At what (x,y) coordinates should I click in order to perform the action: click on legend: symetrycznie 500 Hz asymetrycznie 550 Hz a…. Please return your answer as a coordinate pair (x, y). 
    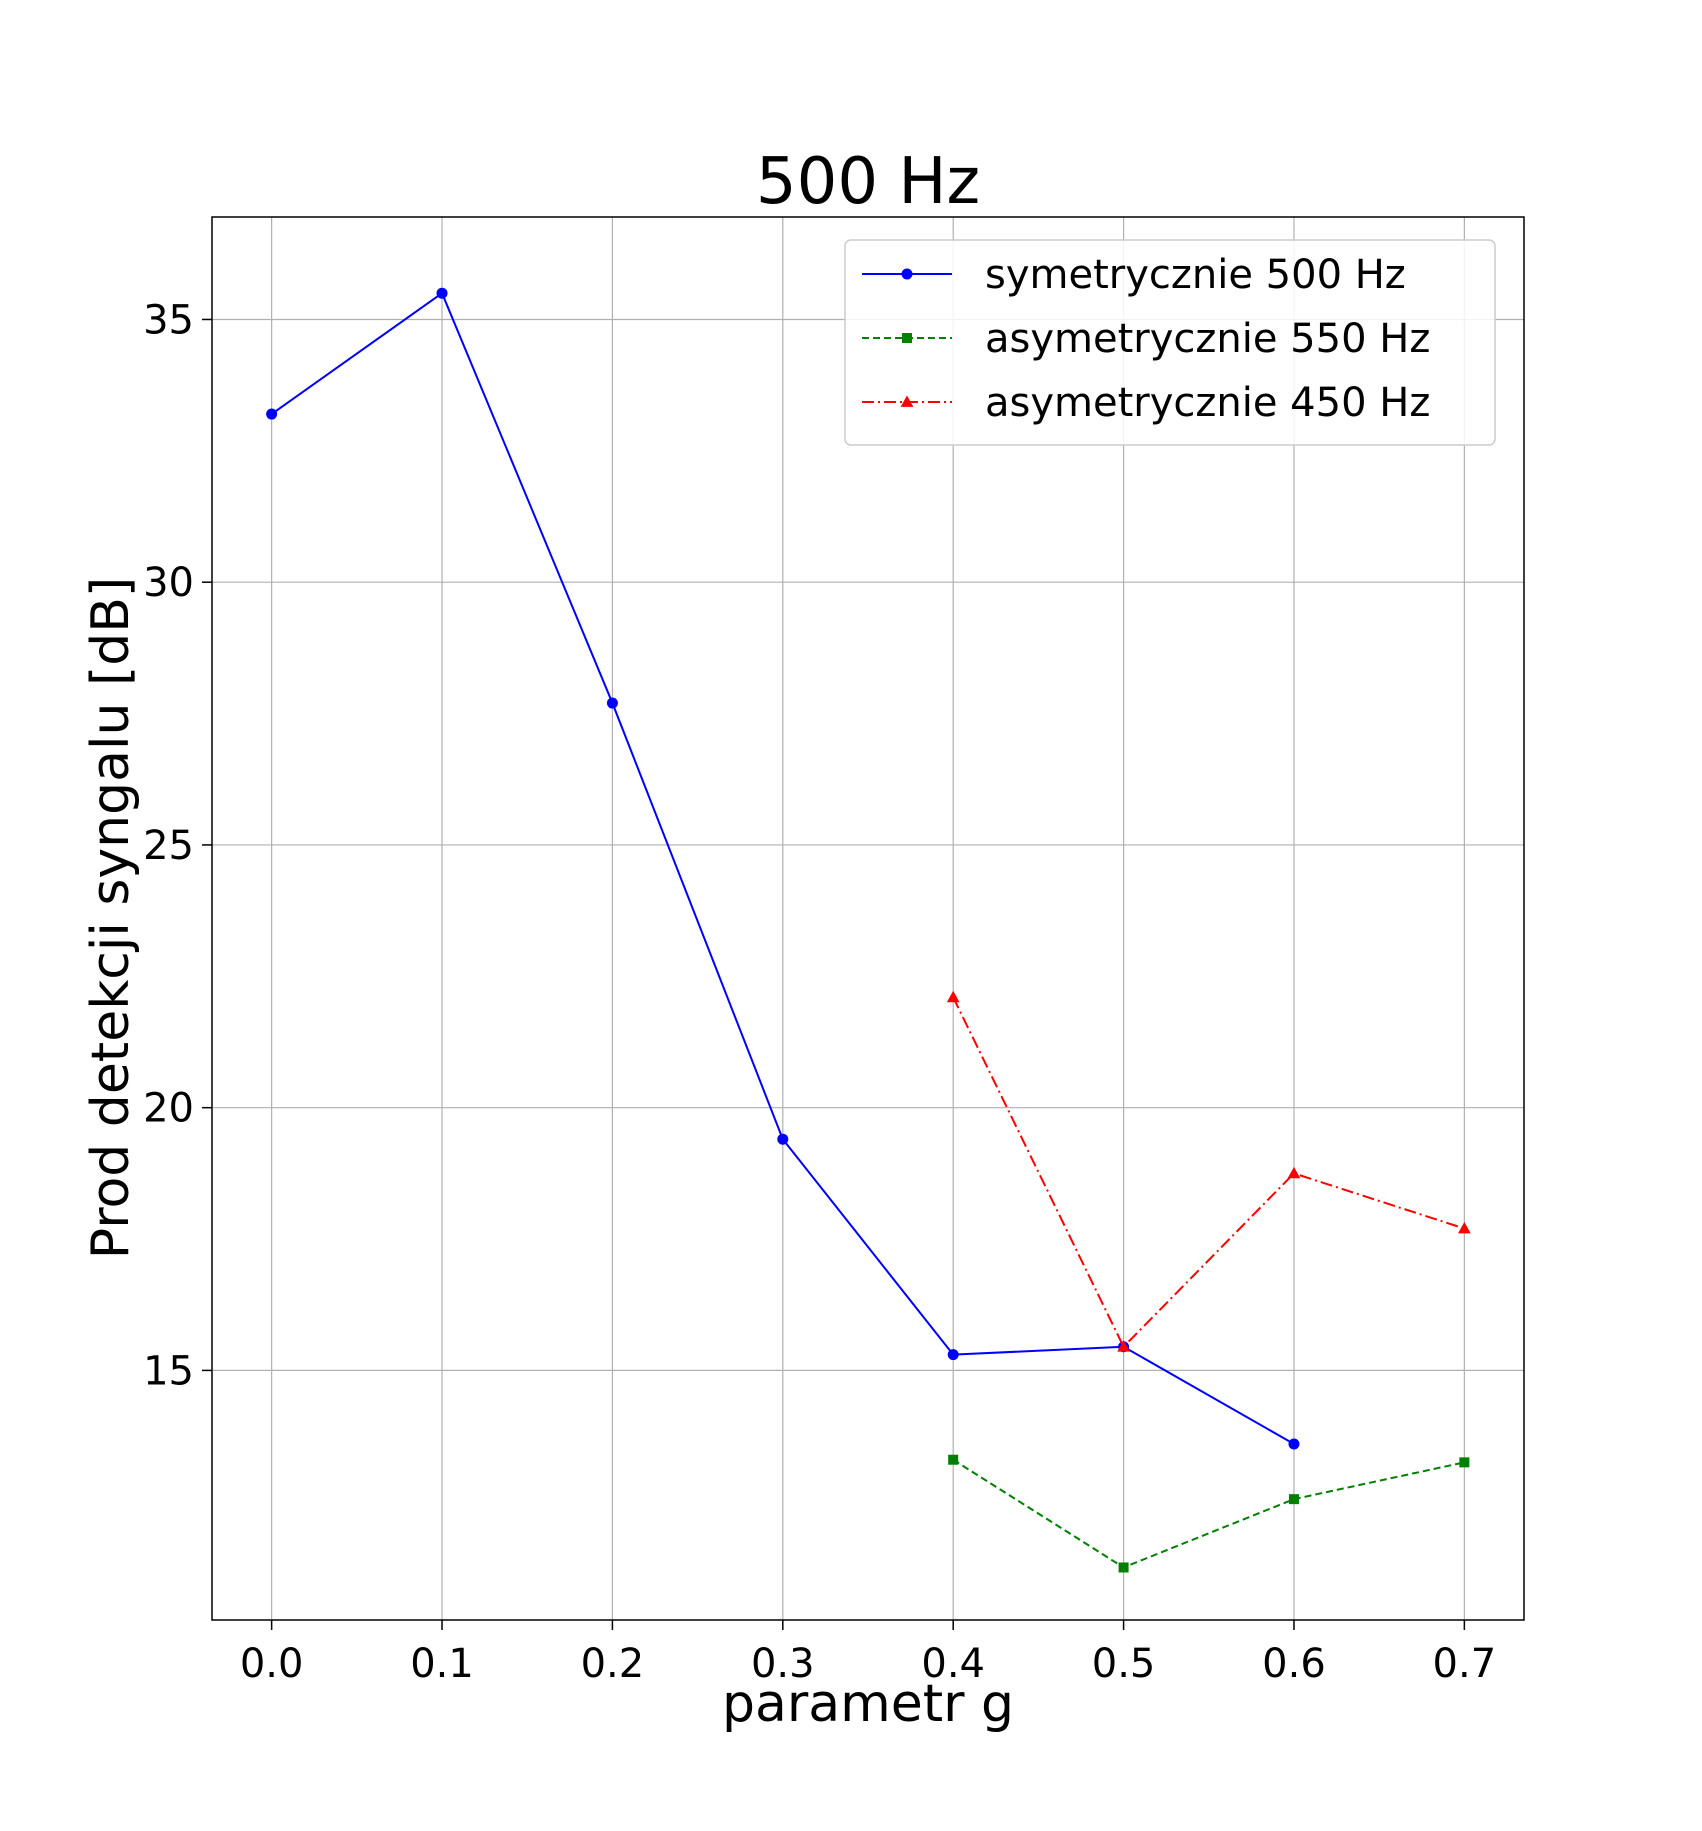
    Looking at the image, I should click on (1170, 342).